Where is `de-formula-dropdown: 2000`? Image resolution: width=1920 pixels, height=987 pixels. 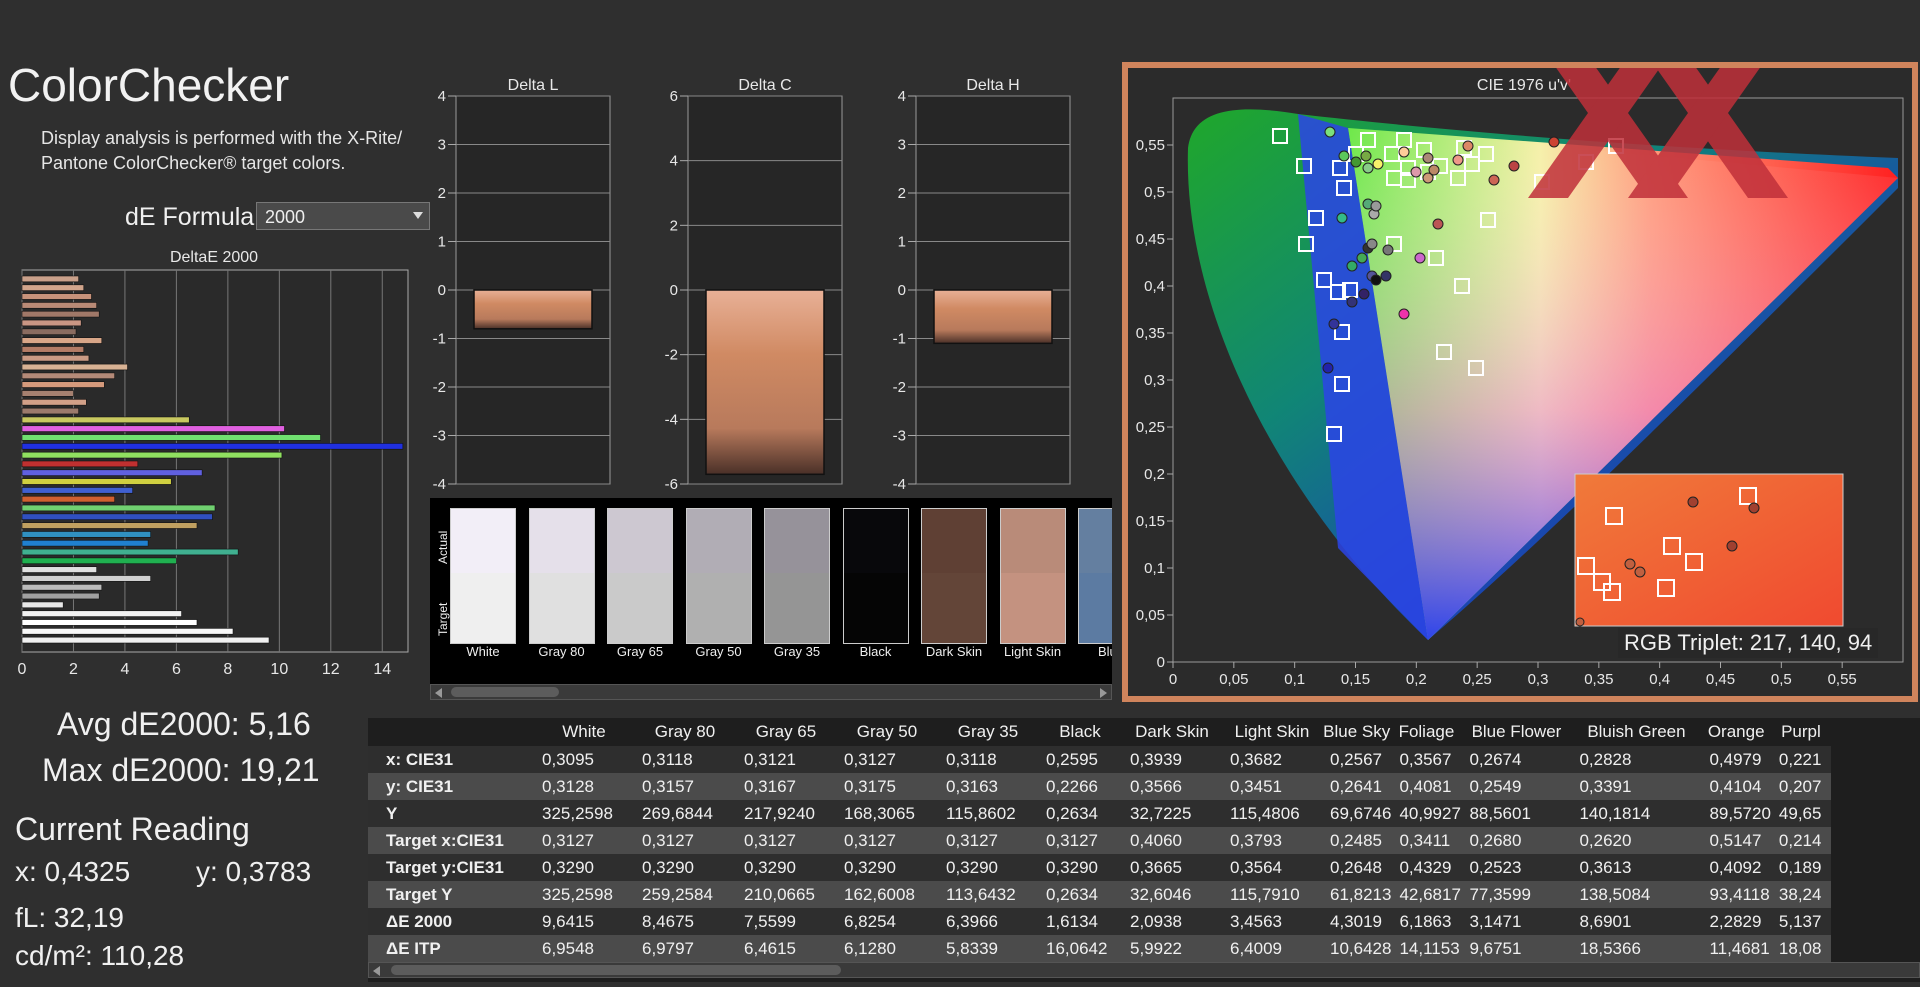
de-formula-dropdown: 2000 is located at coordinates (343, 216).